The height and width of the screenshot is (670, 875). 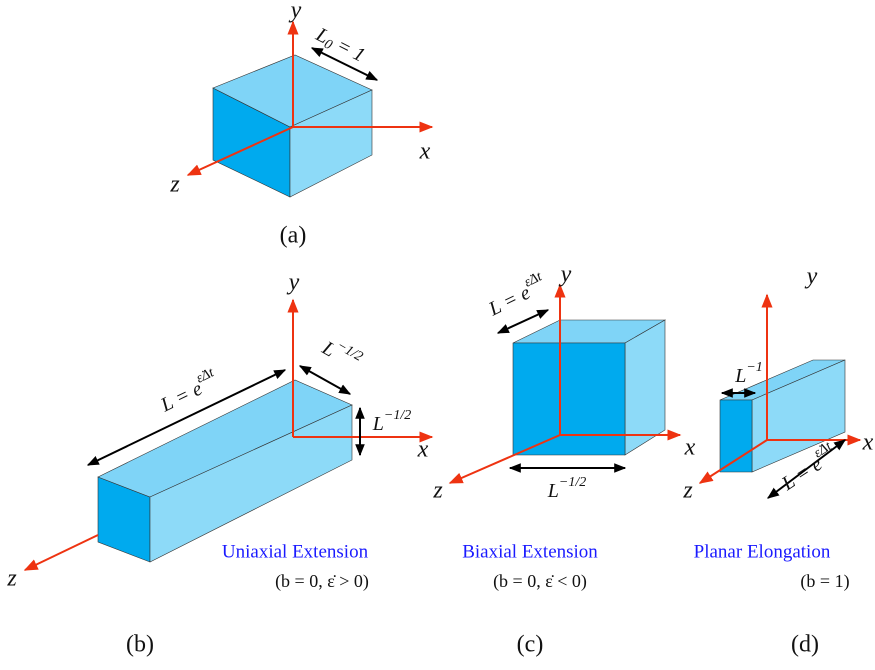 I want to click on panel-label: (a), so click(x=293, y=236).